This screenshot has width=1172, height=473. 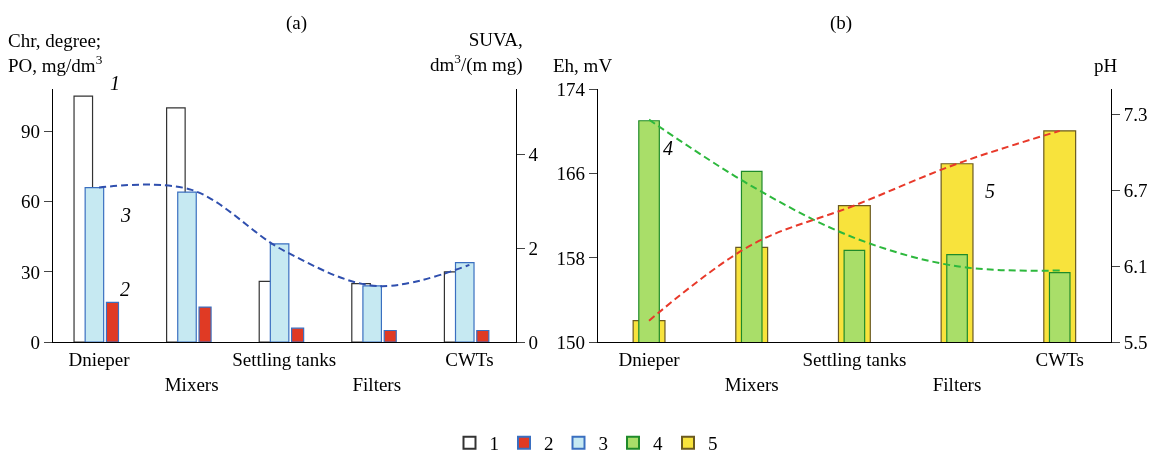 I want to click on y2-tick-label: 7.3, so click(x=1135, y=115).